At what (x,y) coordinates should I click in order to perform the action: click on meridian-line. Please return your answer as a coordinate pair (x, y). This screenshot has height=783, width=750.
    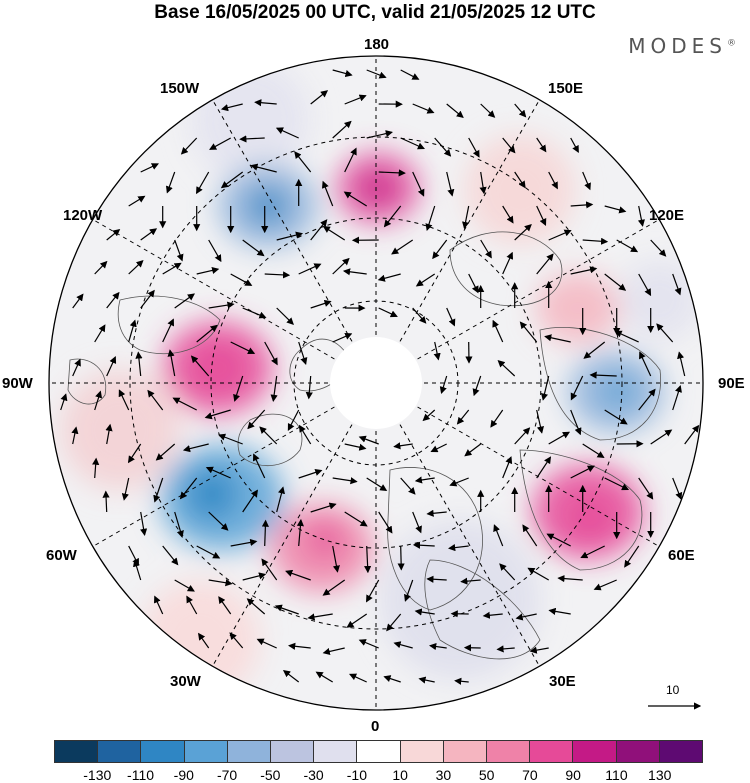
    Looking at the image, I should click on (517, 301).